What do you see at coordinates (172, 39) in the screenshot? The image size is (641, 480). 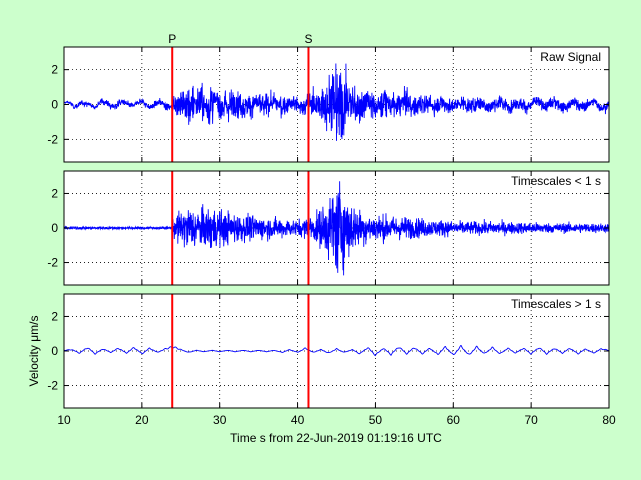 I see `marker-label-p: P` at bounding box center [172, 39].